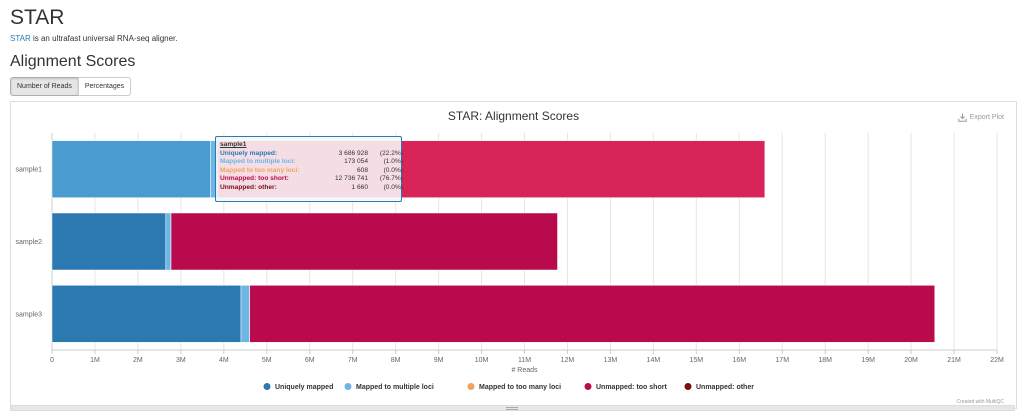 The width and height of the screenshot is (1024, 418). I want to click on x-tick-label: 9M, so click(439, 360).